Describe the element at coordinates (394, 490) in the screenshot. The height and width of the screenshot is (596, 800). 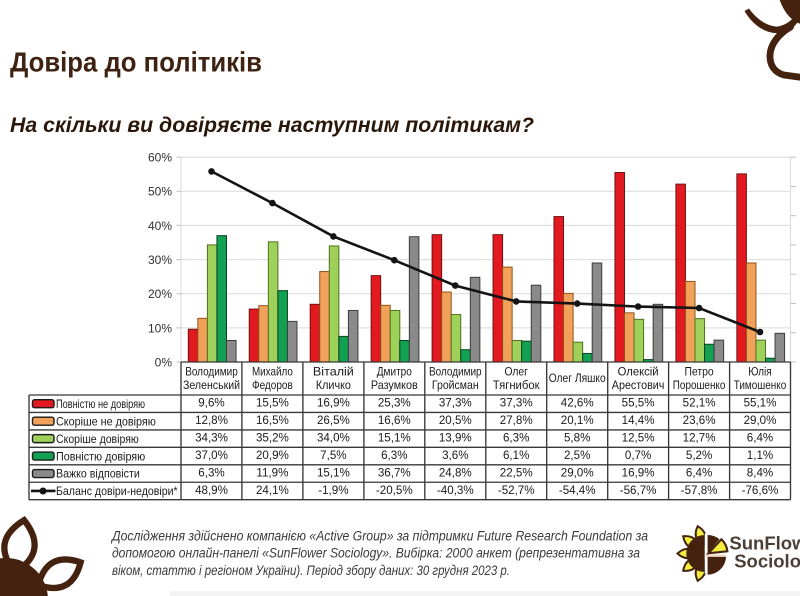
I see `svg-text: -20,5%` at that location.